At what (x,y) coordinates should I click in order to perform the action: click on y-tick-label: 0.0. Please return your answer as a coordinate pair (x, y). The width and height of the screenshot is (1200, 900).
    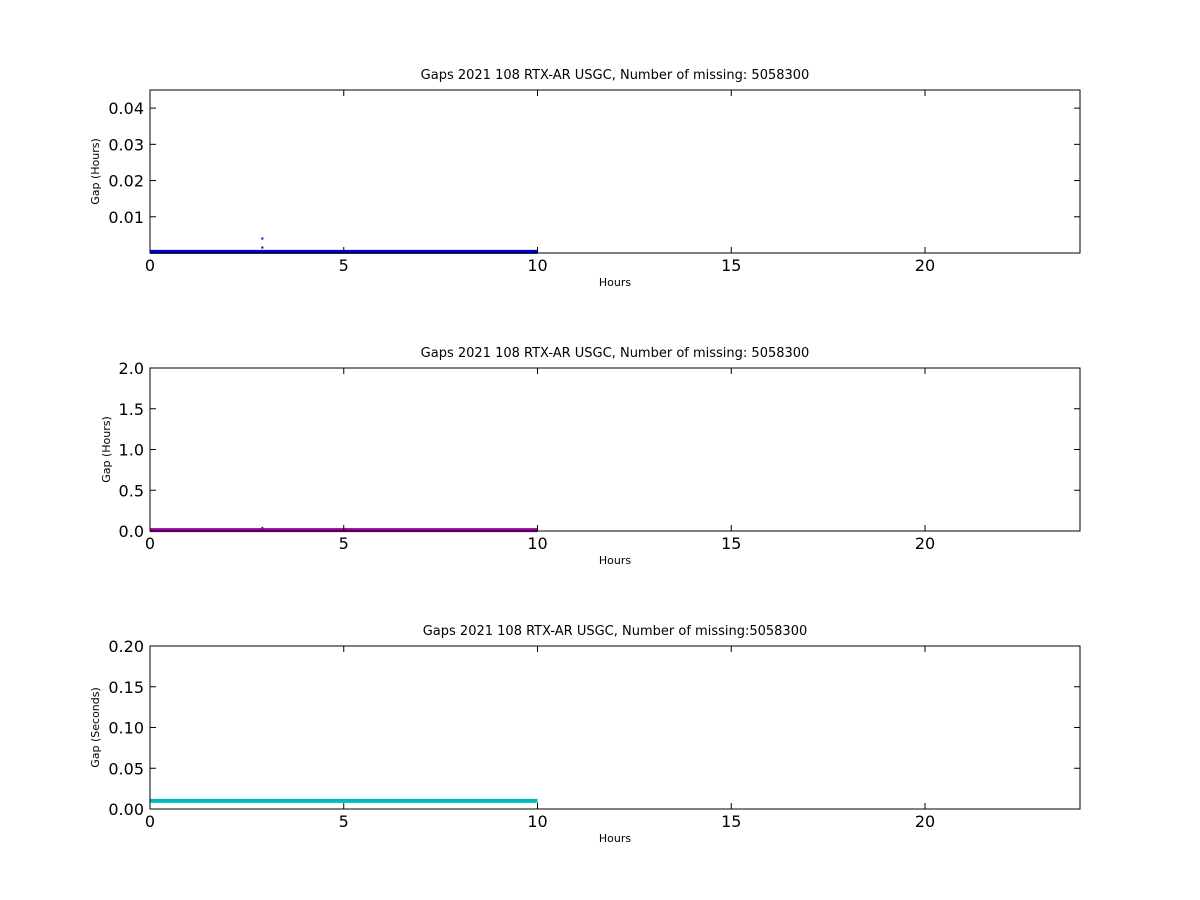
    Looking at the image, I should click on (131, 531).